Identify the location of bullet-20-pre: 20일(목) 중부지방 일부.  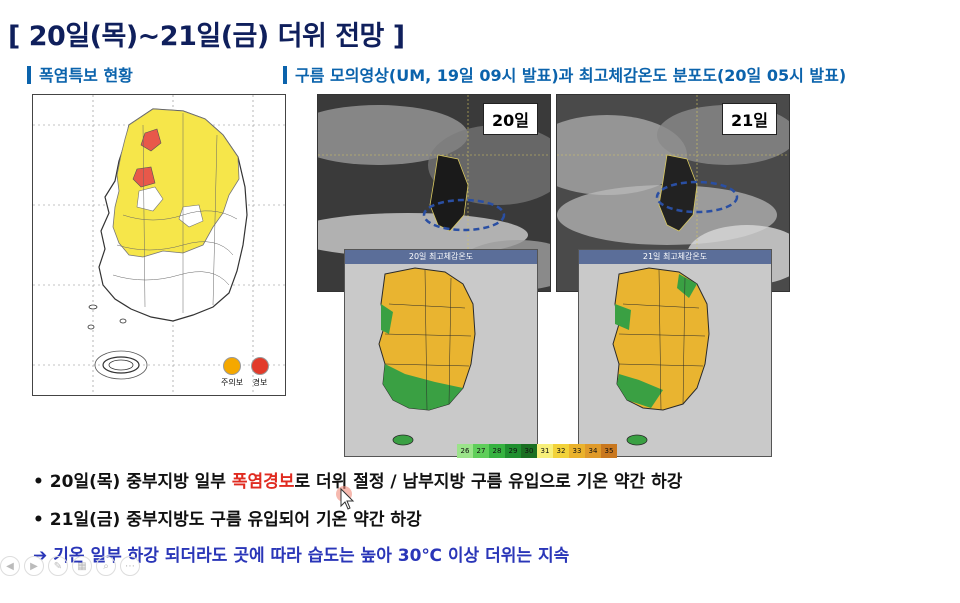
(140, 482).